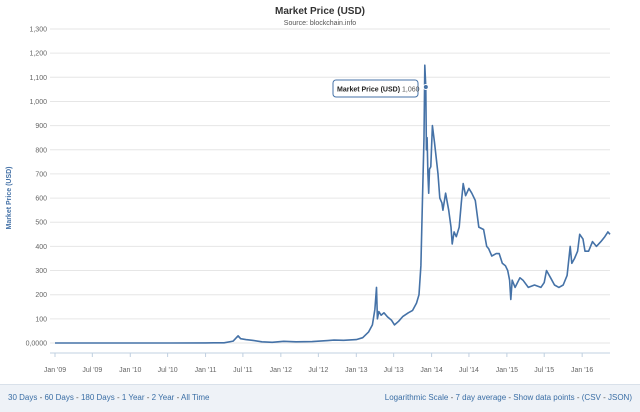 This screenshot has width=640, height=412. Describe the element at coordinates (431, 370) in the screenshot. I see `x-tick-label: Jan '14` at that location.